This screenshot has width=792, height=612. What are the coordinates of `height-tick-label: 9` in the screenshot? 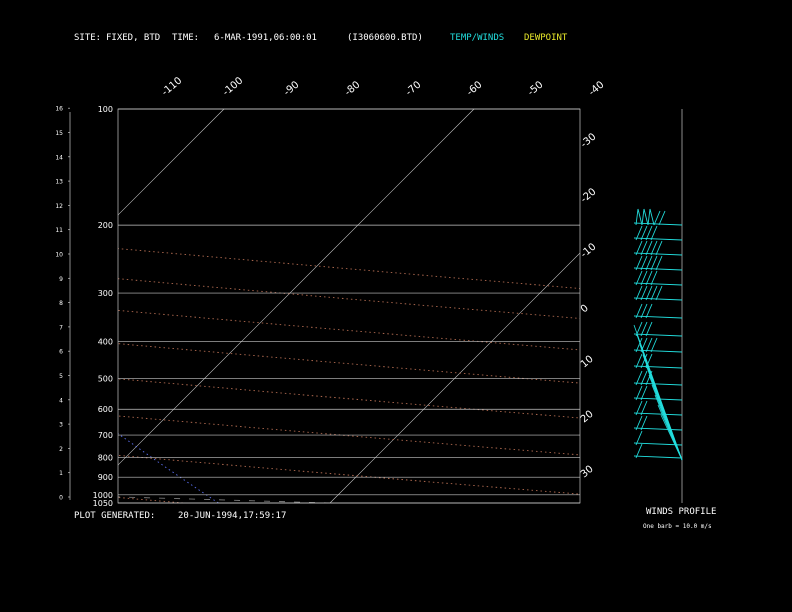 It's located at (61, 279).